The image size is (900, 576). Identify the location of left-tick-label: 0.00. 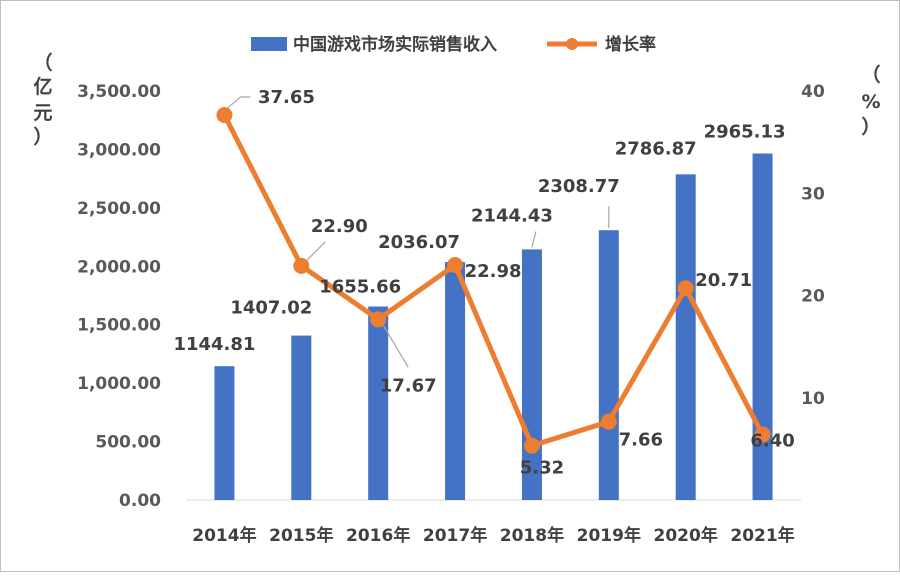
(140, 501).